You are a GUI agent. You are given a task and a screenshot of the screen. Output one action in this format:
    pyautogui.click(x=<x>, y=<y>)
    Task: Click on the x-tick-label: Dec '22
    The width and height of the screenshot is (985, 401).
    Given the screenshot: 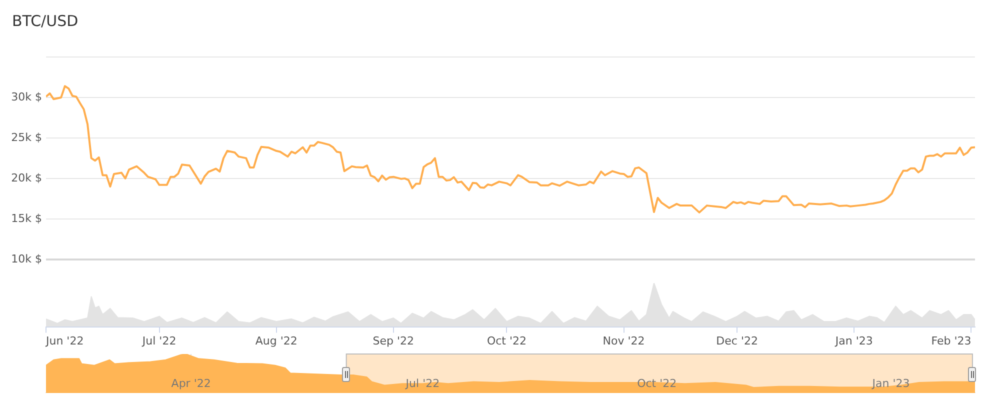 What is the action you would take?
    pyautogui.click(x=737, y=341)
    